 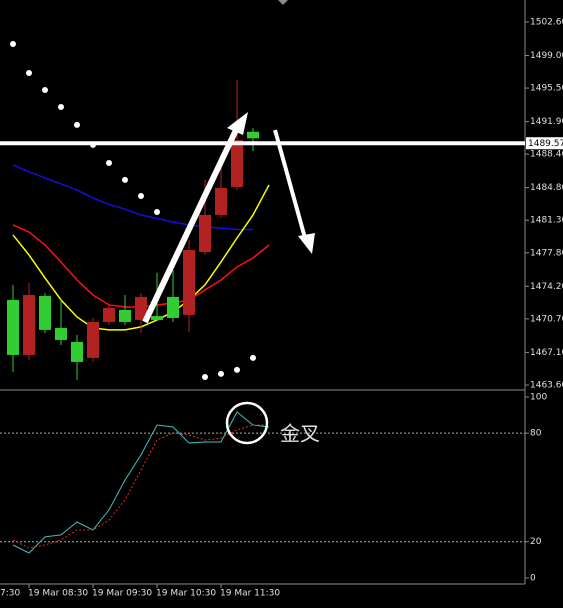 What do you see at coordinates (283, 2) in the screenshot?
I see `scroll-marker` at bounding box center [283, 2].